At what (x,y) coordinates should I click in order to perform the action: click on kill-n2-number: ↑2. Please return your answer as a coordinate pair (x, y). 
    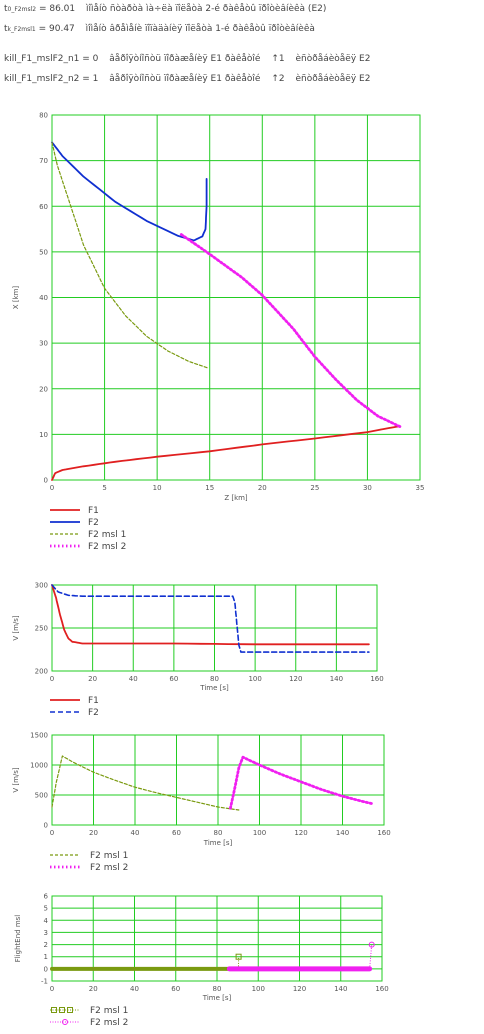
    Looking at the image, I should click on (278, 79).